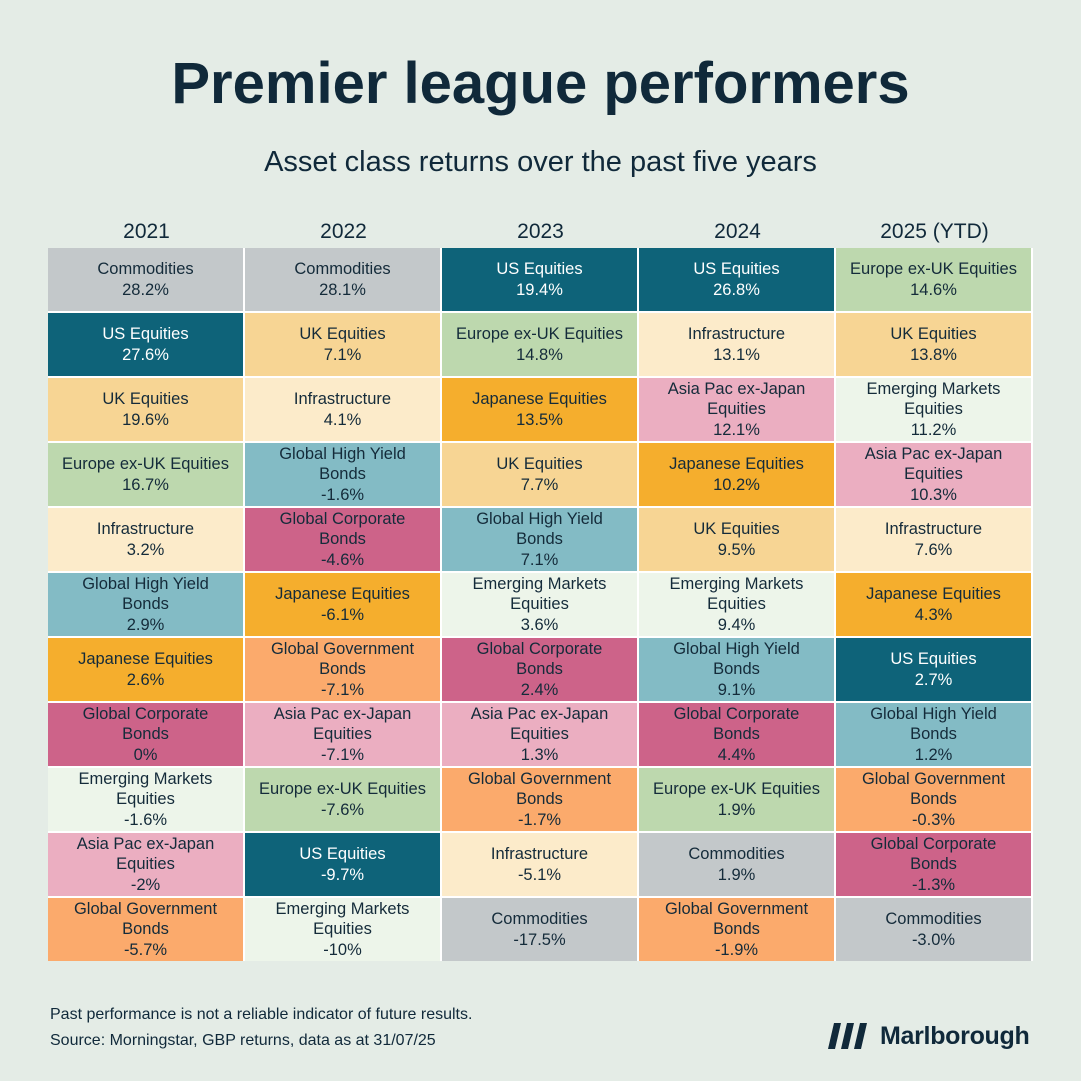 Image resolution: width=1081 pixels, height=1081 pixels. Describe the element at coordinates (933, 864) in the screenshot. I see `return-cell: Global Corporate Bonds -1.3%` at that location.